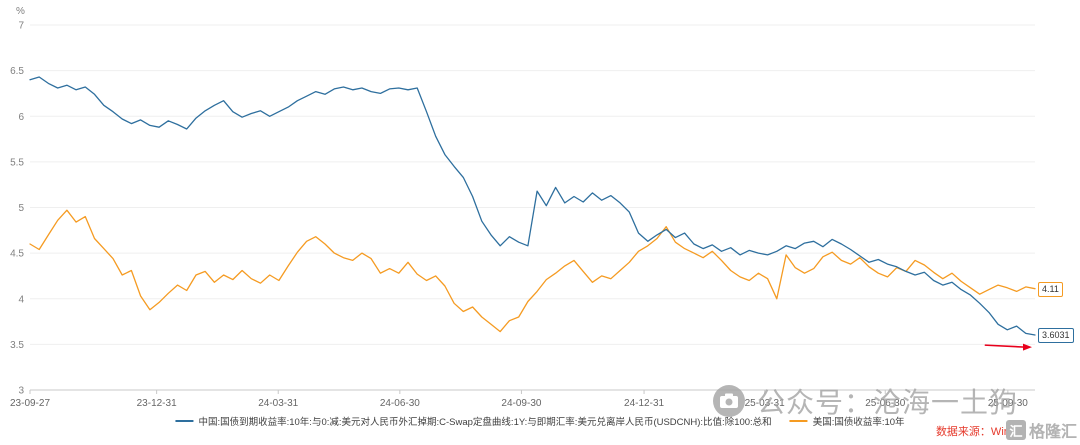  Describe the element at coordinates (521, 403) in the screenshot. I see `svg-text: 24-09-30` at that location.